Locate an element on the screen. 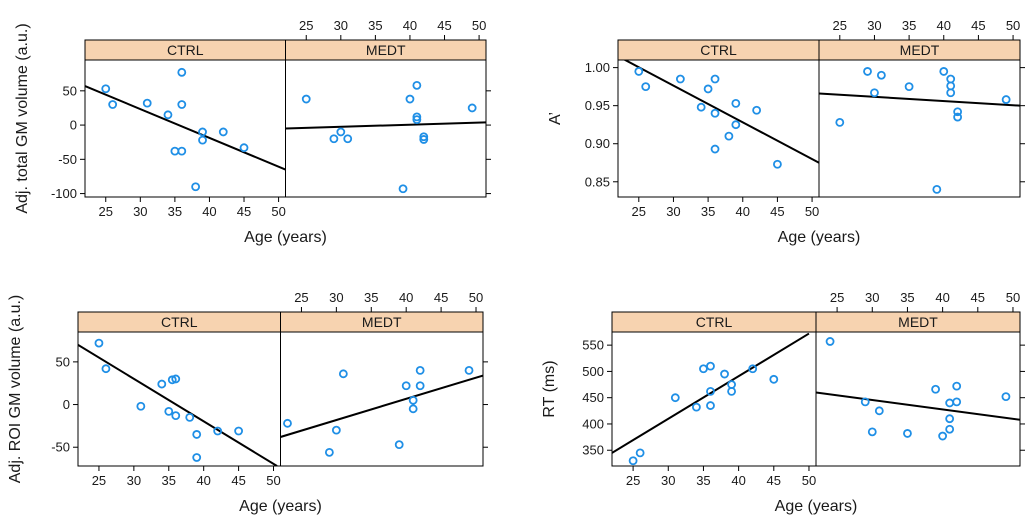  y-tick-label: -50 is located at coordinates (67, 159).